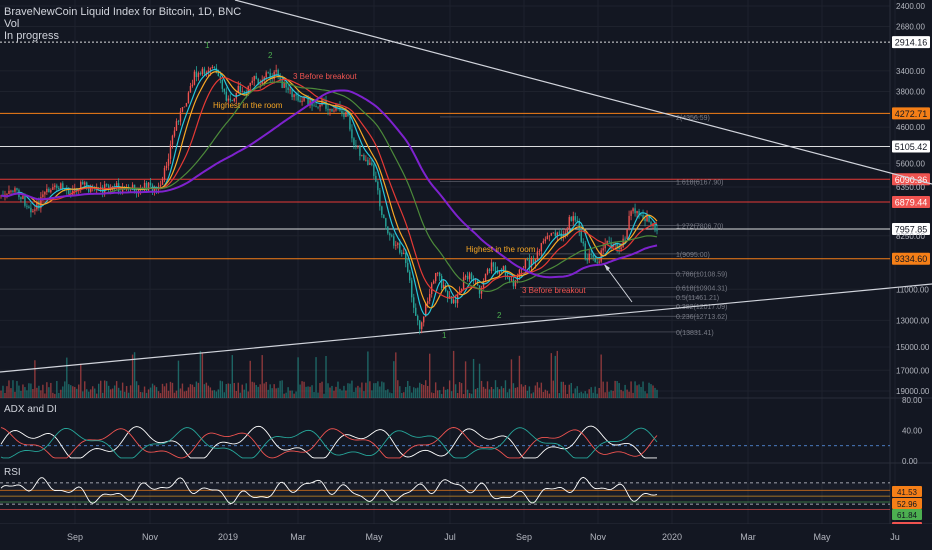 The image size is (932, 550). What do you see at coordinates (910, 461) in the screenshot?
I see `adx-tick-2: 0.00` at bounding box center [910, 461].